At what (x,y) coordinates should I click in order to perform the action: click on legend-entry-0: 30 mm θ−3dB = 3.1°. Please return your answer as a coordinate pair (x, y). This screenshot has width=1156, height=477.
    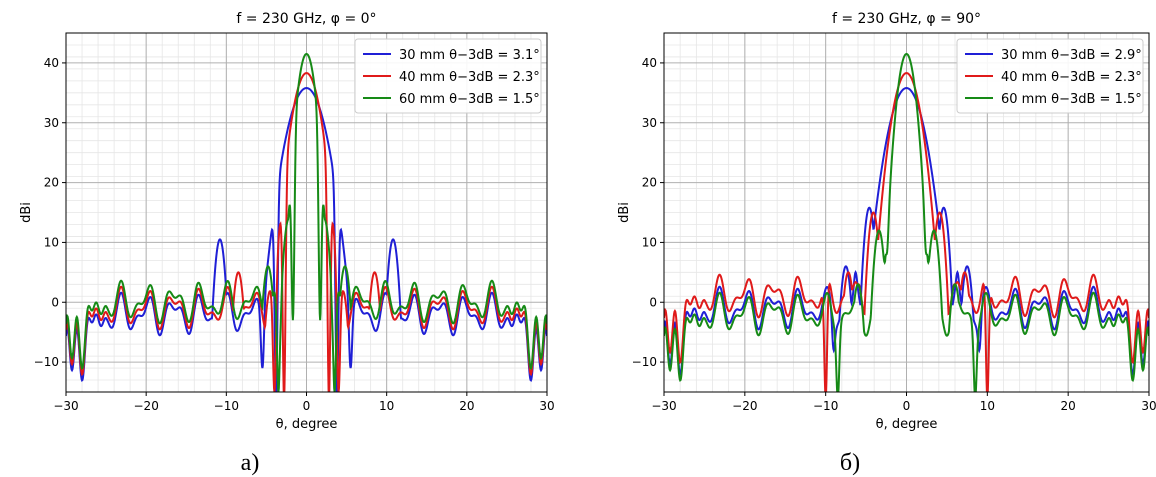
    Looking at the image, I should click on (469, 55).